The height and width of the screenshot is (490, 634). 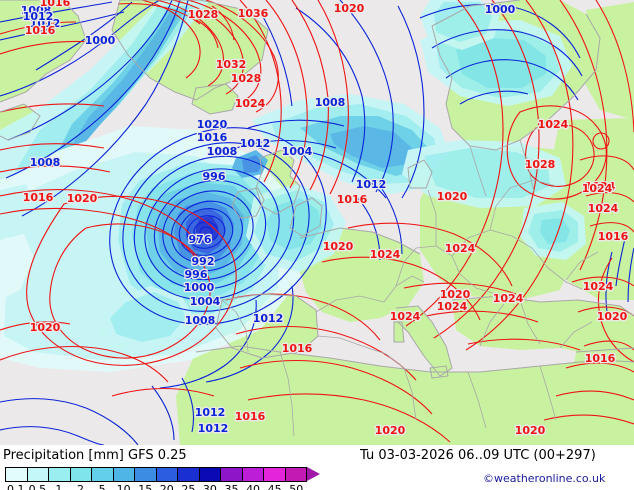 What do you see at coordinates (231, 486) in the screenshot?
I see `scale-tick-label: 35` at bounding box center [231, 486].